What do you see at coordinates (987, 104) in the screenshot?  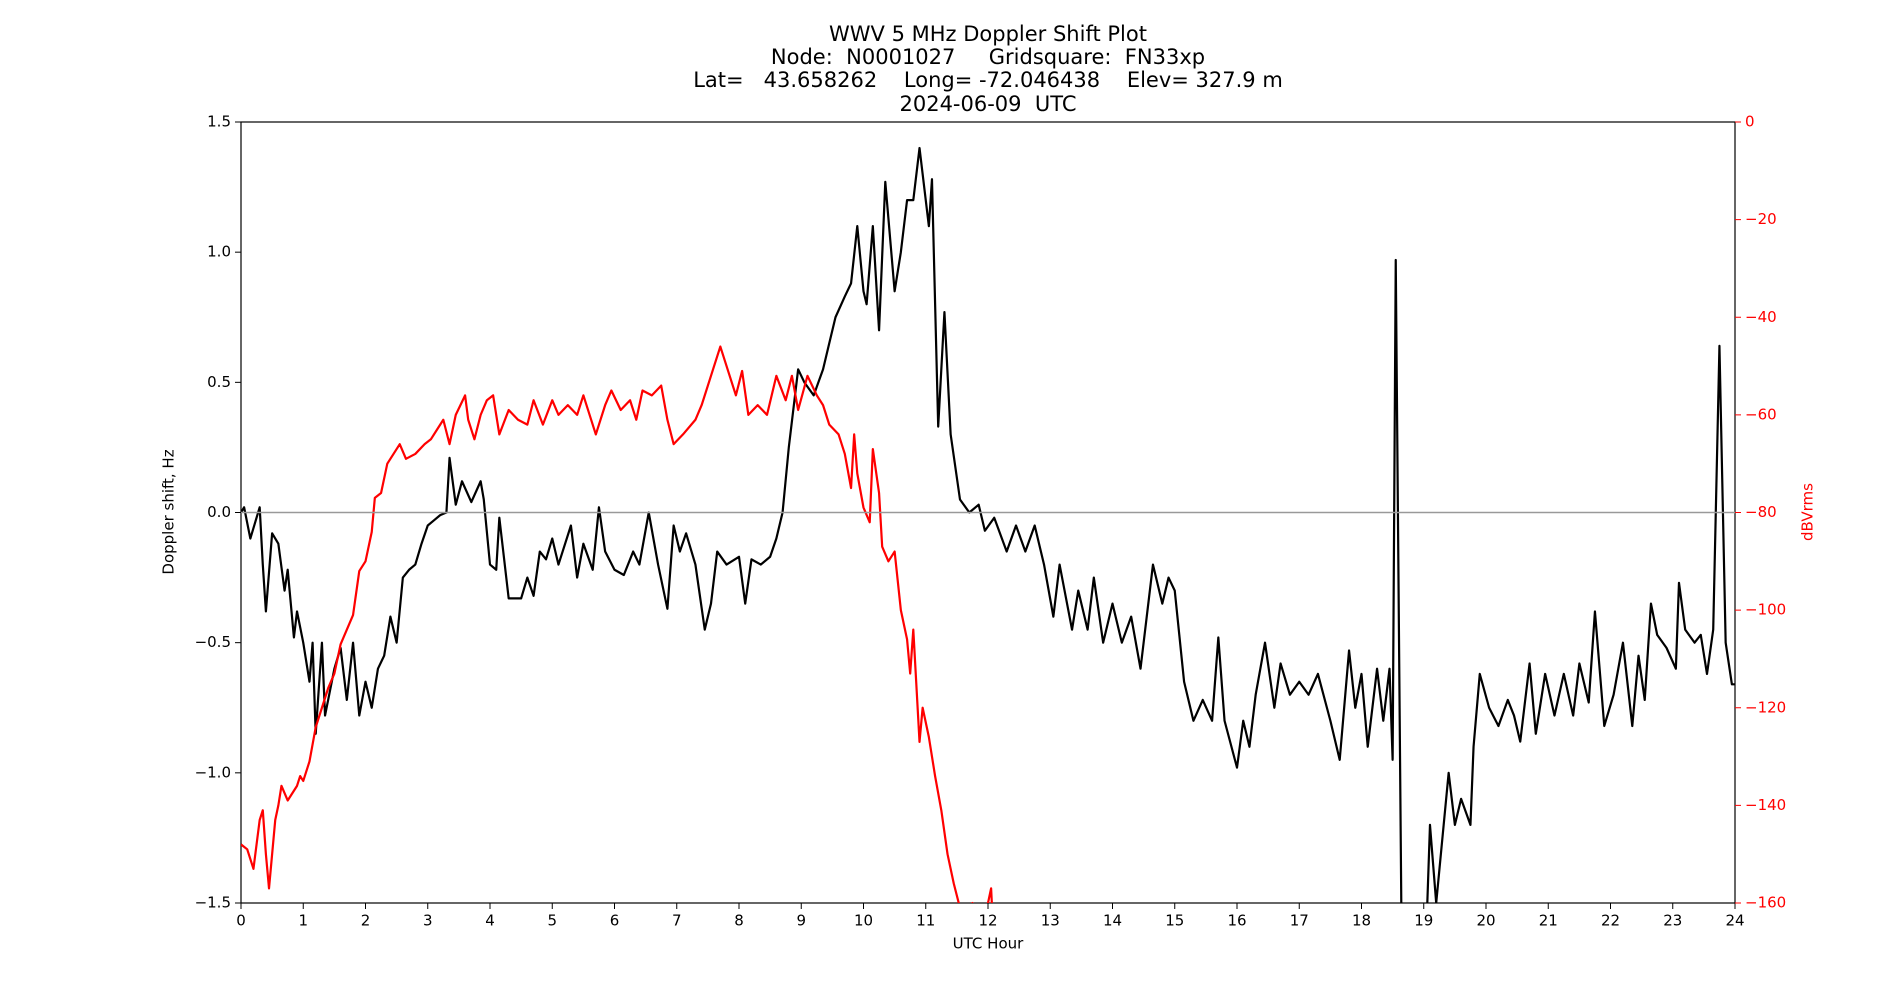 I see `chart-subtitle: 2024-06-09 UTC` at bounding box center [987, 104].